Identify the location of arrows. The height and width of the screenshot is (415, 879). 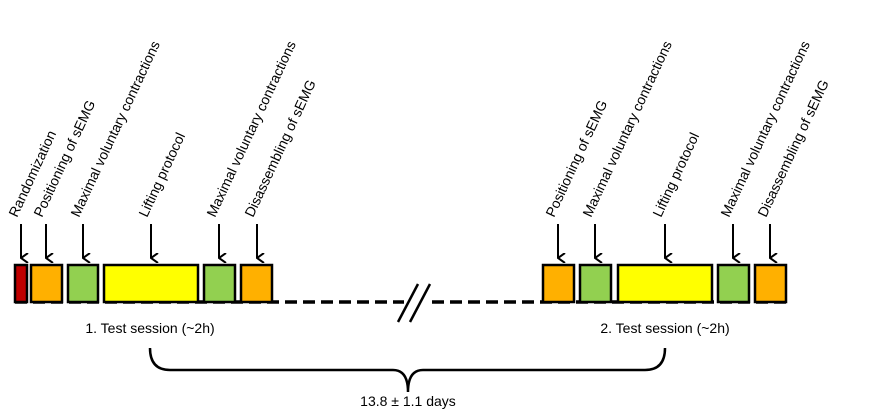
(395, 241).